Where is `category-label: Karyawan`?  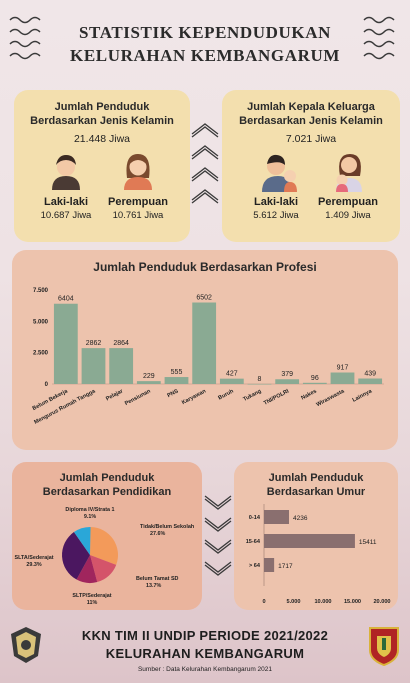 category-label: Karyawan is located at coordinates (194, 397).